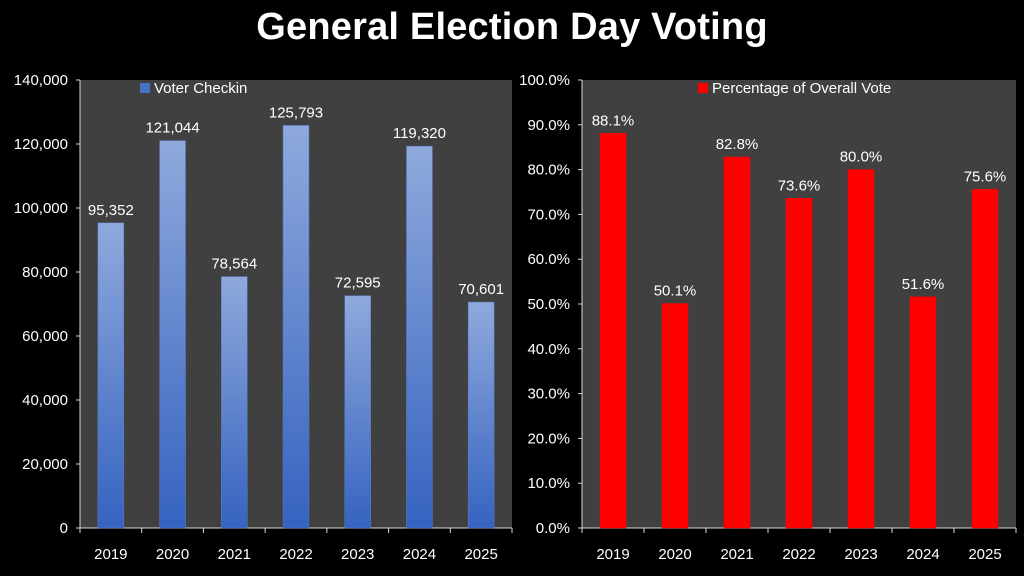  I want to click on y-tick-label: 0, so click(64, 528).